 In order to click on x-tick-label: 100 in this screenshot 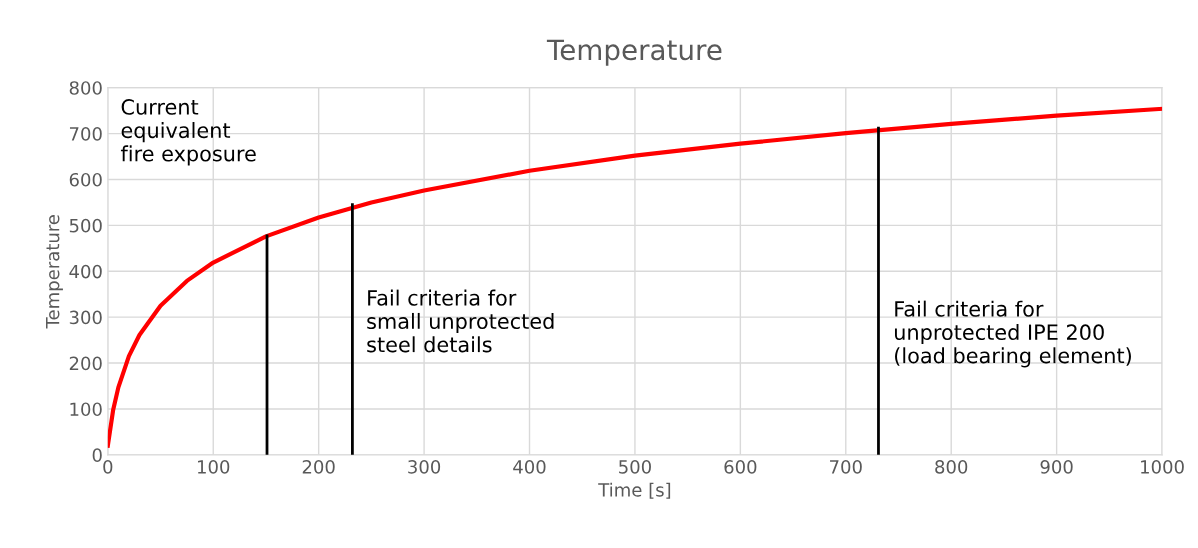, I will do `click(214, 467)`.